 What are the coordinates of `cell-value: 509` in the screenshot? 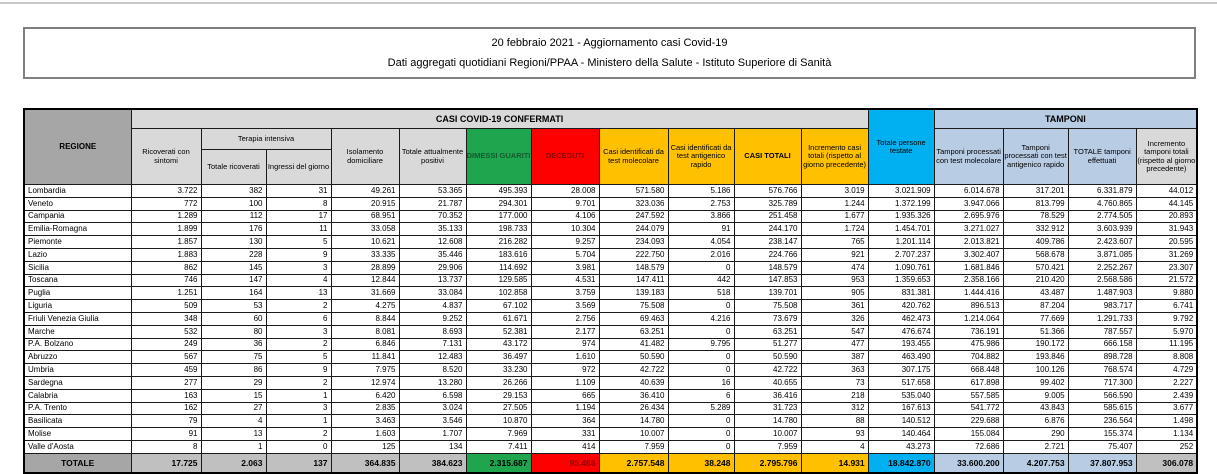 It's located at (166, 306).